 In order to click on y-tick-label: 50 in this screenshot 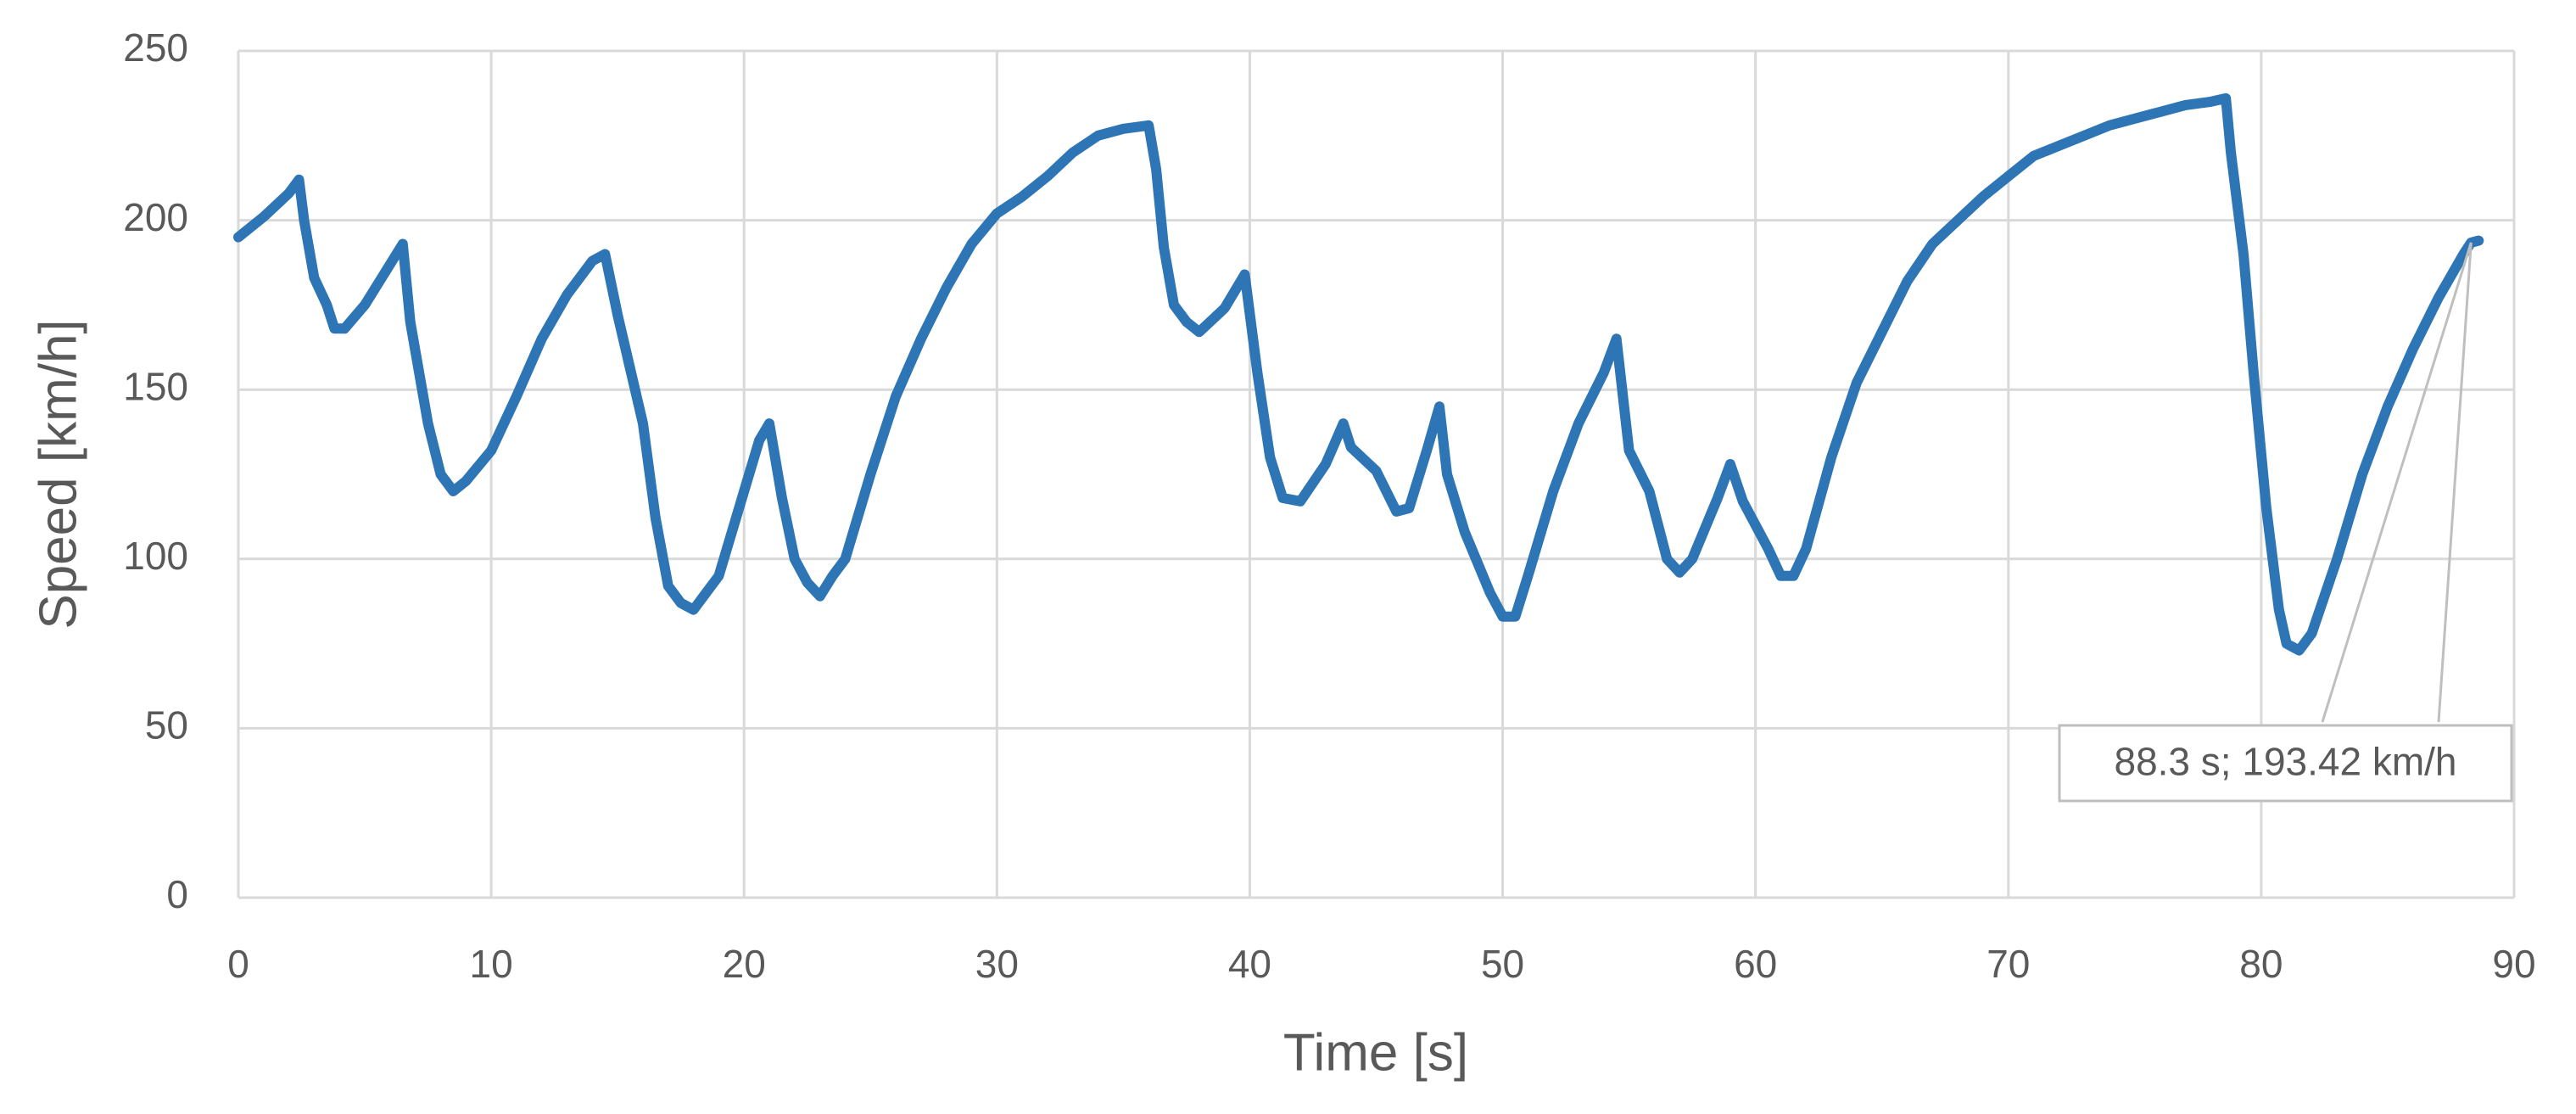, I will do `click(166, 725)`.